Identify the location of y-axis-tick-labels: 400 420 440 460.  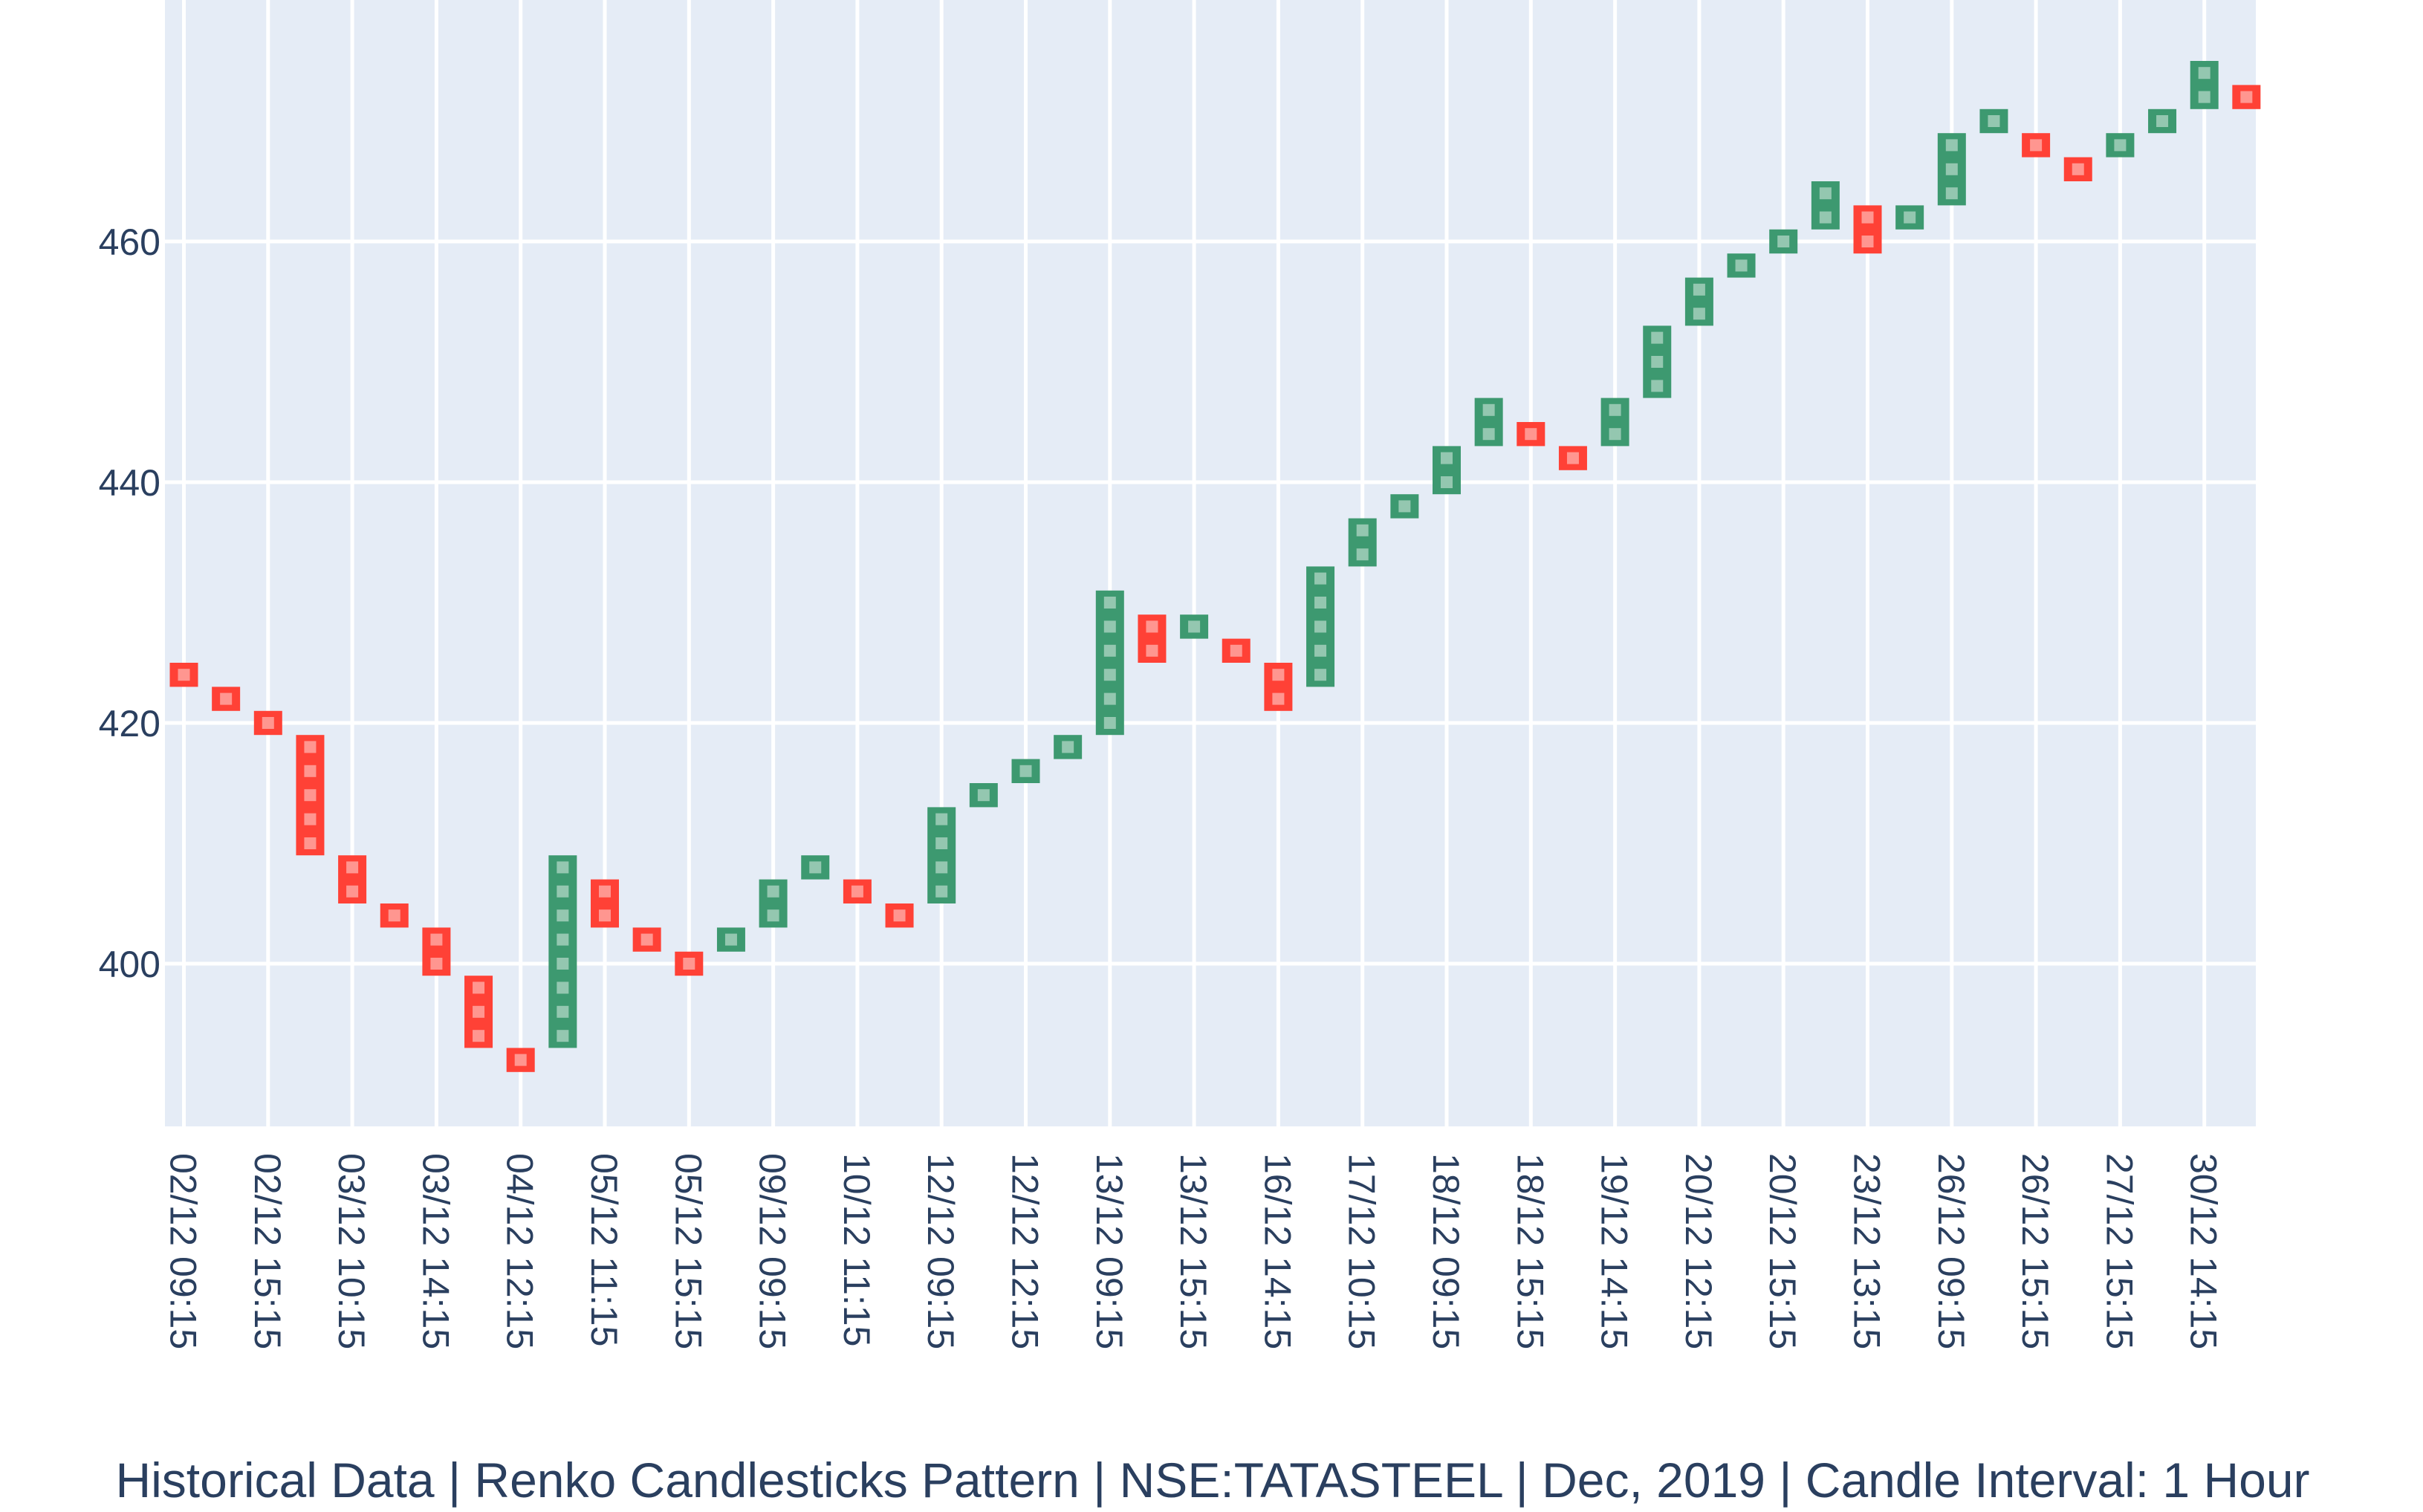
(129, 603).